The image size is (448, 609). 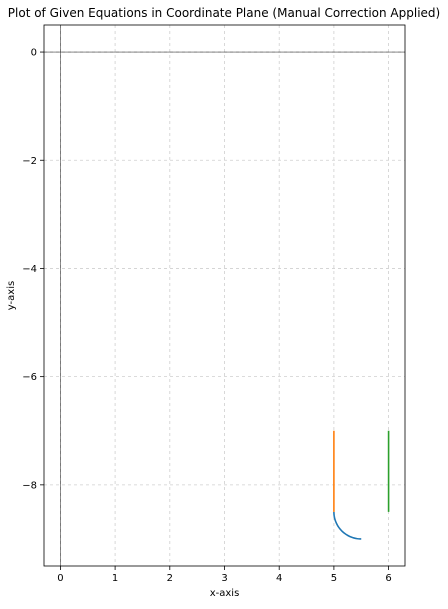 I want to click on y-tick-label: −8, so click(x=29, y=485).